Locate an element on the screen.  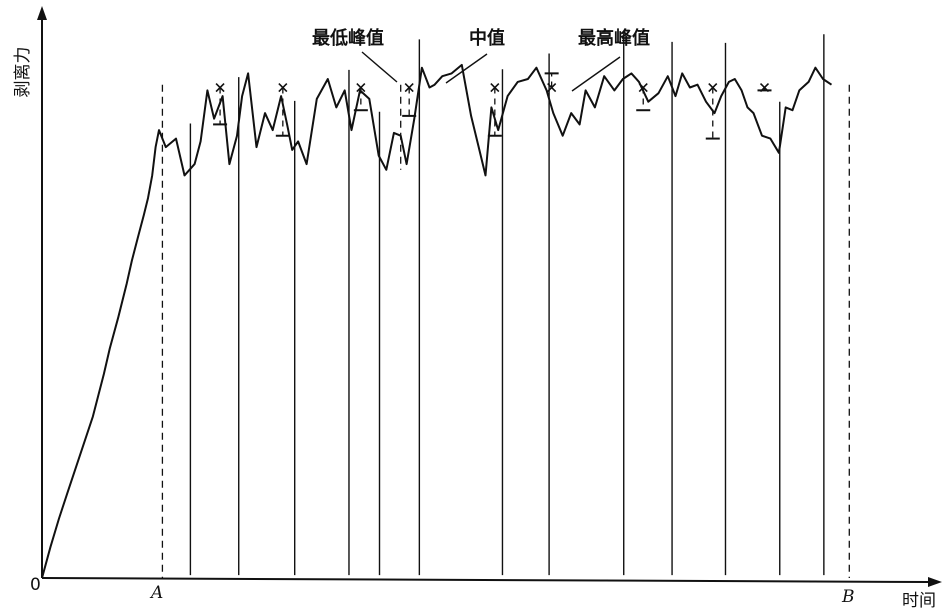
x-axis-label: 时间 is located at coordinates (919, 601).